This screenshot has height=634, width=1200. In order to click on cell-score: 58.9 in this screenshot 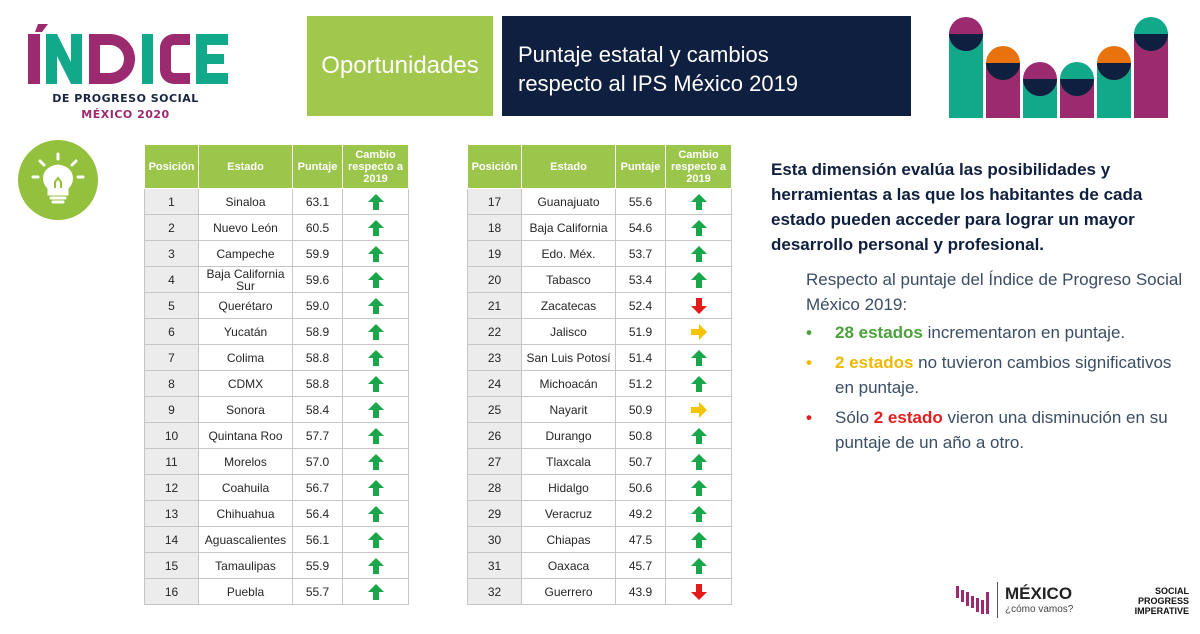, I will do `click(317, 331)`.